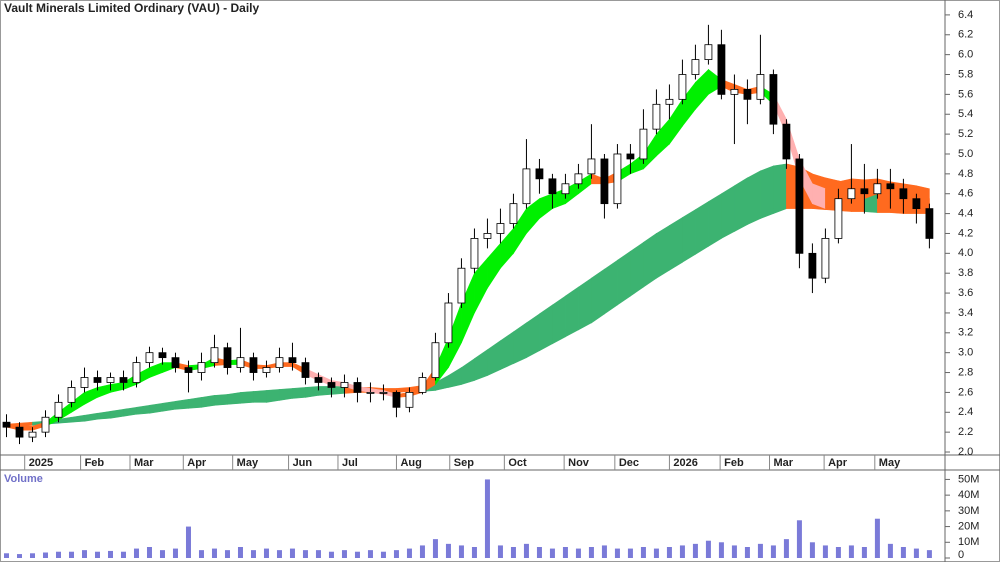 The height and width of the screenshot is (567, 1000). What do you see at coordinates (965, 114) in the screenshot?
I see `y-tick-label: 5.4` at bounding box center [965, 114].